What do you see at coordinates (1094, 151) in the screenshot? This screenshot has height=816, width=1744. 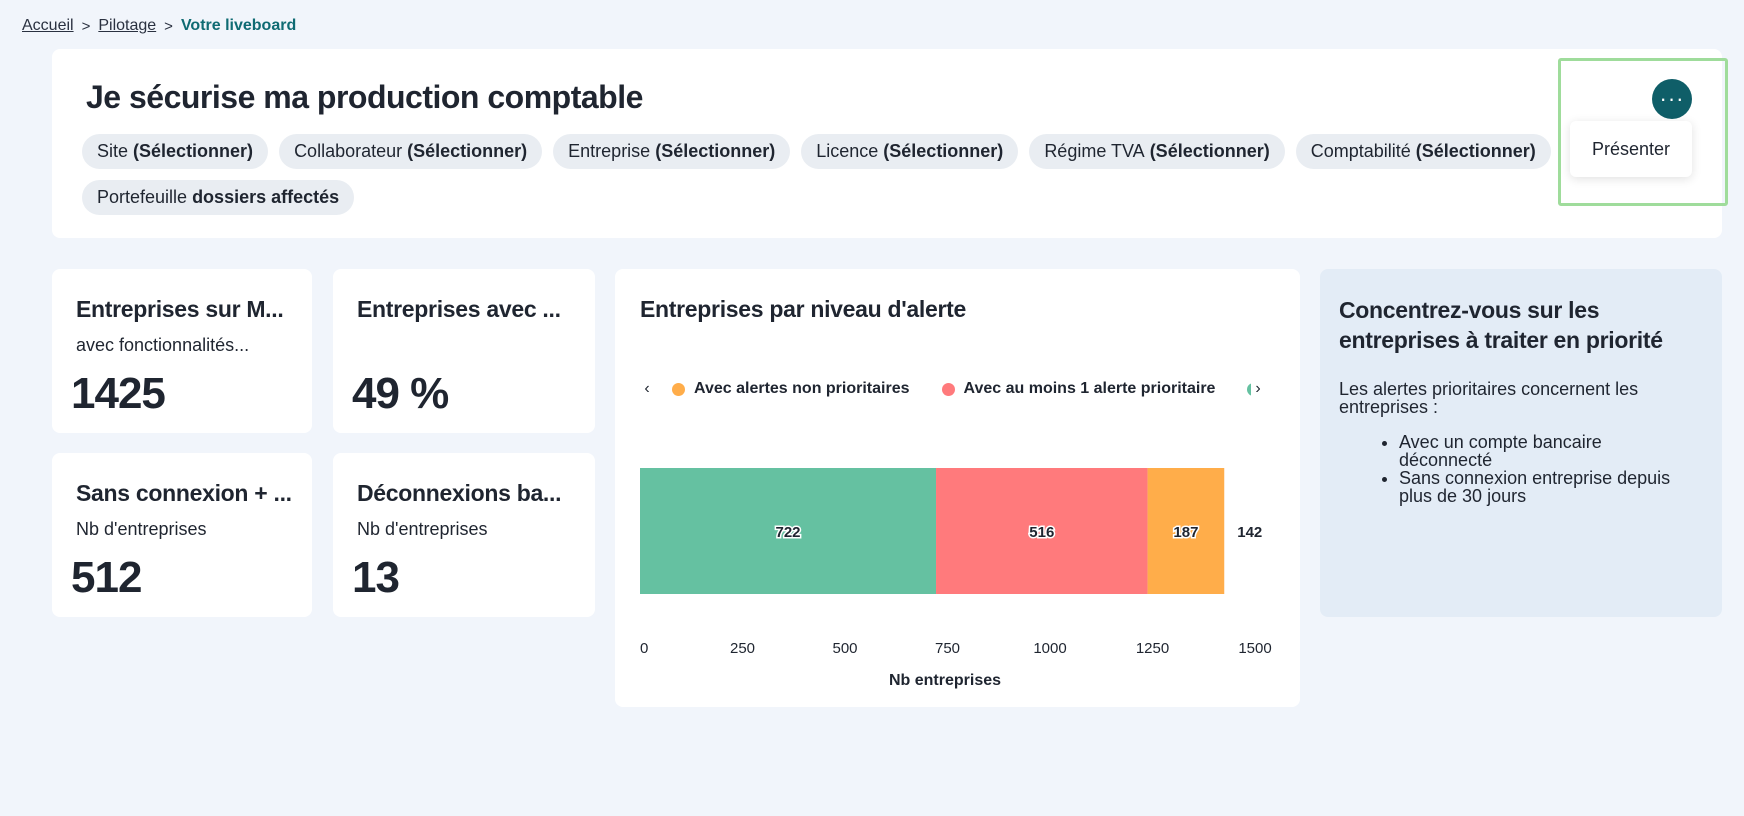 I see `filter-name: Régime TVA` at bounding box center [1094, 151].